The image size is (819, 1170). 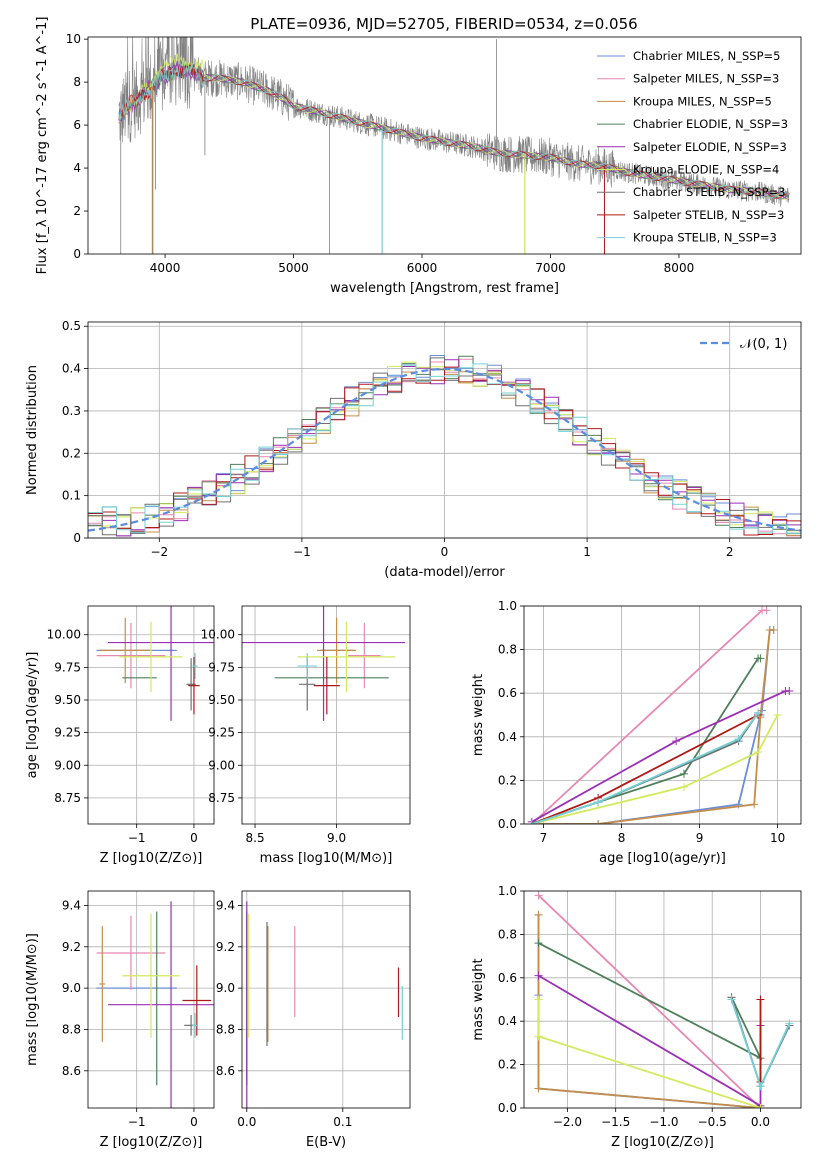 What do you see at coordinates (730, 552) in the screenshot?
I see `x-tick-label: 2` at bounding box center [730, 552].